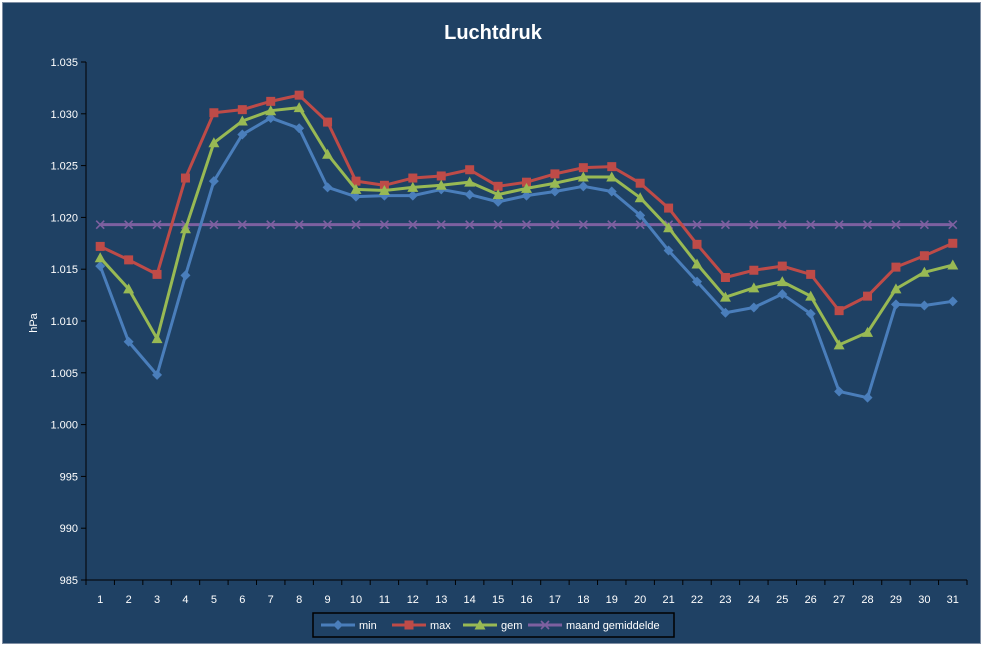 This screenshot has height=648, width=987. I want to click on x-tick-label: 24, so click(754, 600).